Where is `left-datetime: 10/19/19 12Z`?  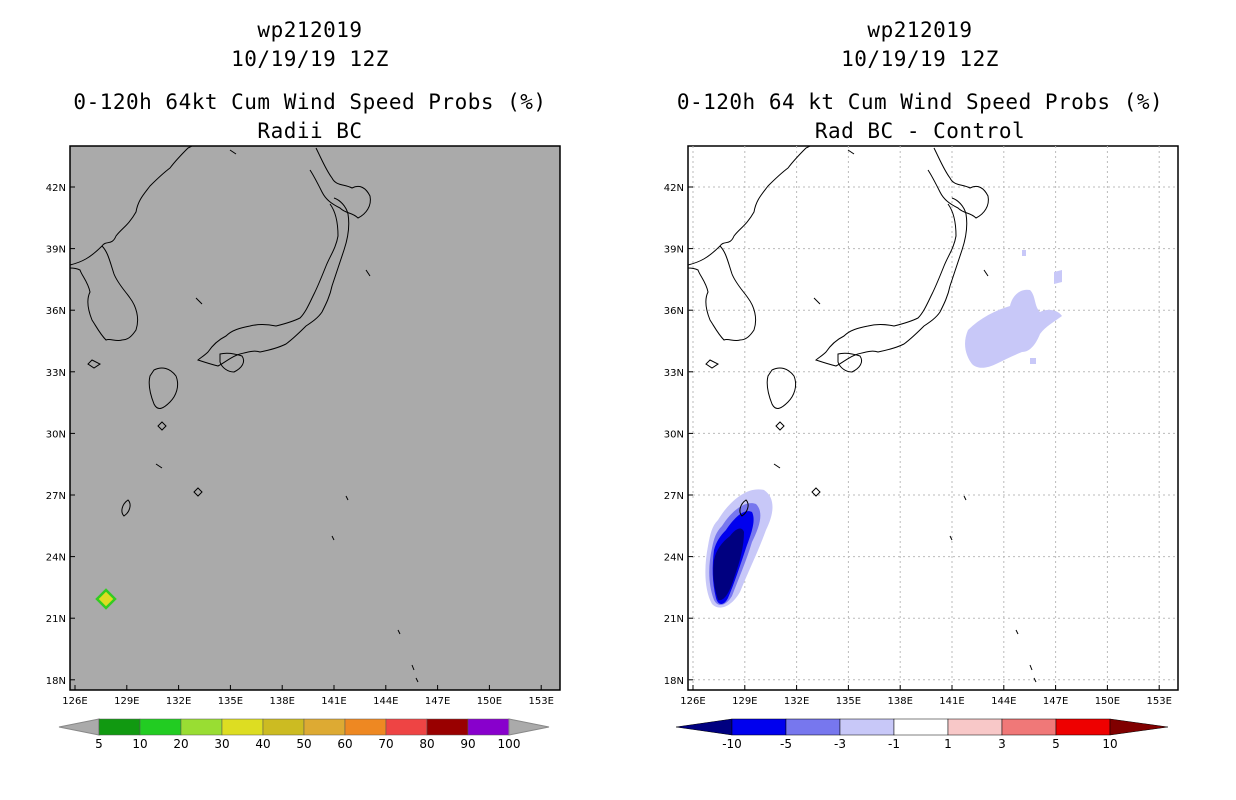 left-datetime: 10/19/19 12Z is located at coordinates (310, 59).